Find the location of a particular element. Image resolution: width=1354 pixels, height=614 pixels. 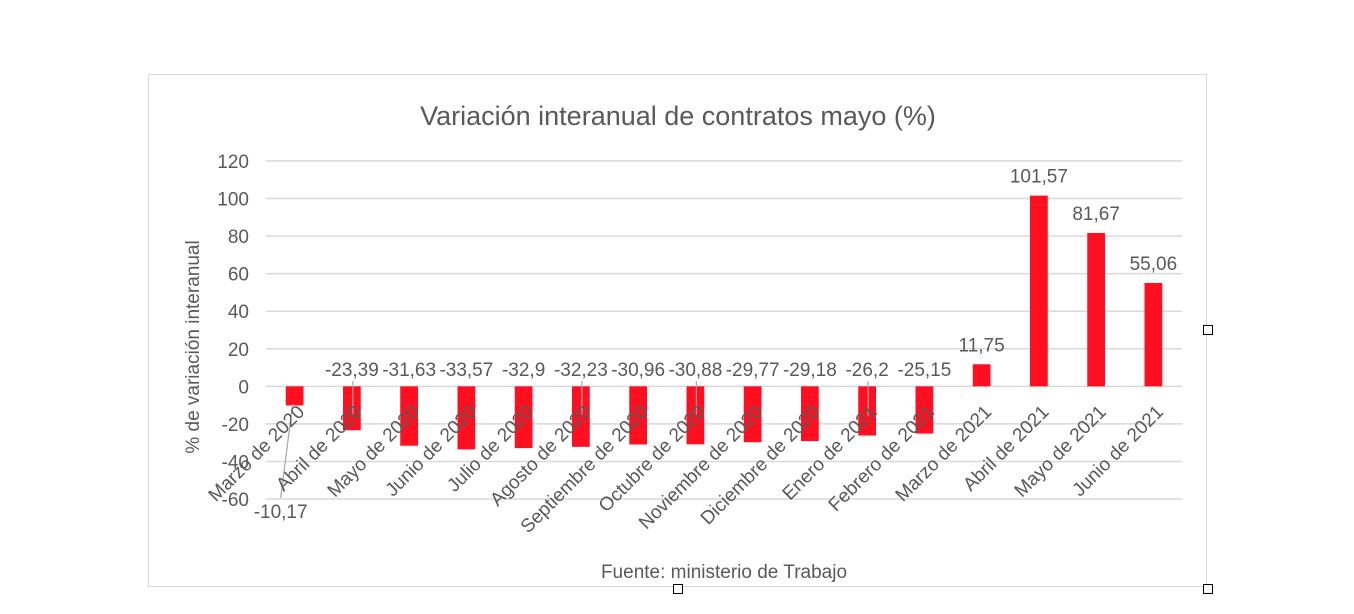

y-tick-label: -20 is located at coordinates (235, 425).